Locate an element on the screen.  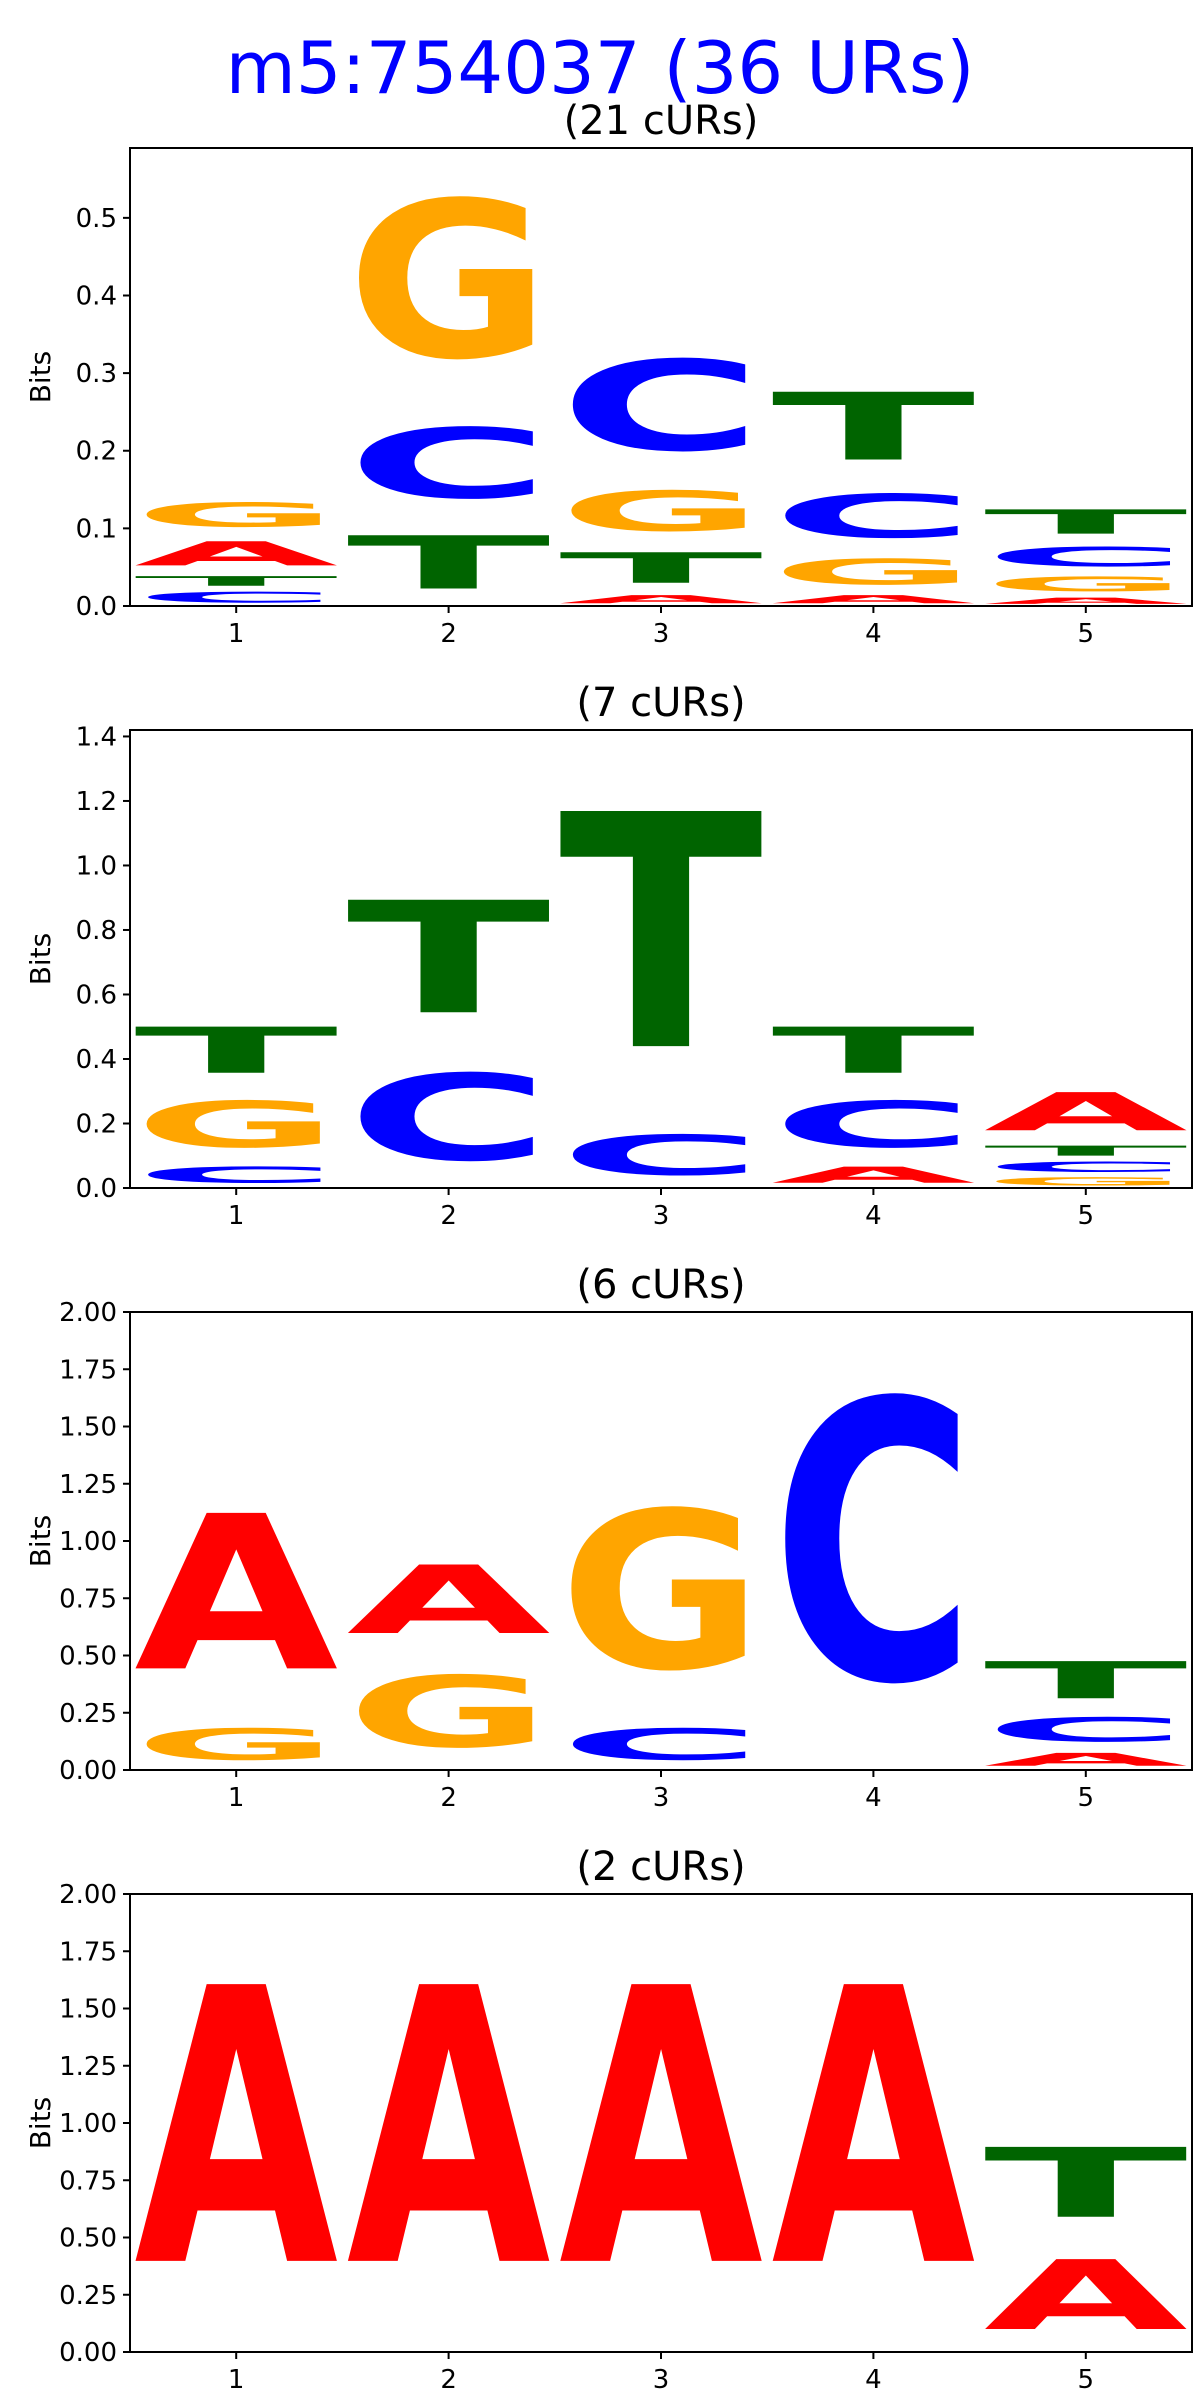
panel-title: (21 cURs) is located at coordinates (661, 121).